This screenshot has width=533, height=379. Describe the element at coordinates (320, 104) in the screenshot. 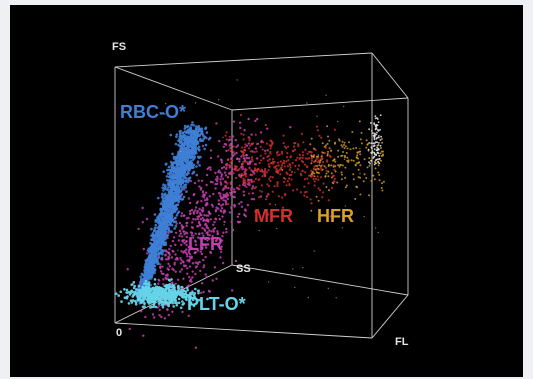

I see `cube-edge-back-top` at that location.